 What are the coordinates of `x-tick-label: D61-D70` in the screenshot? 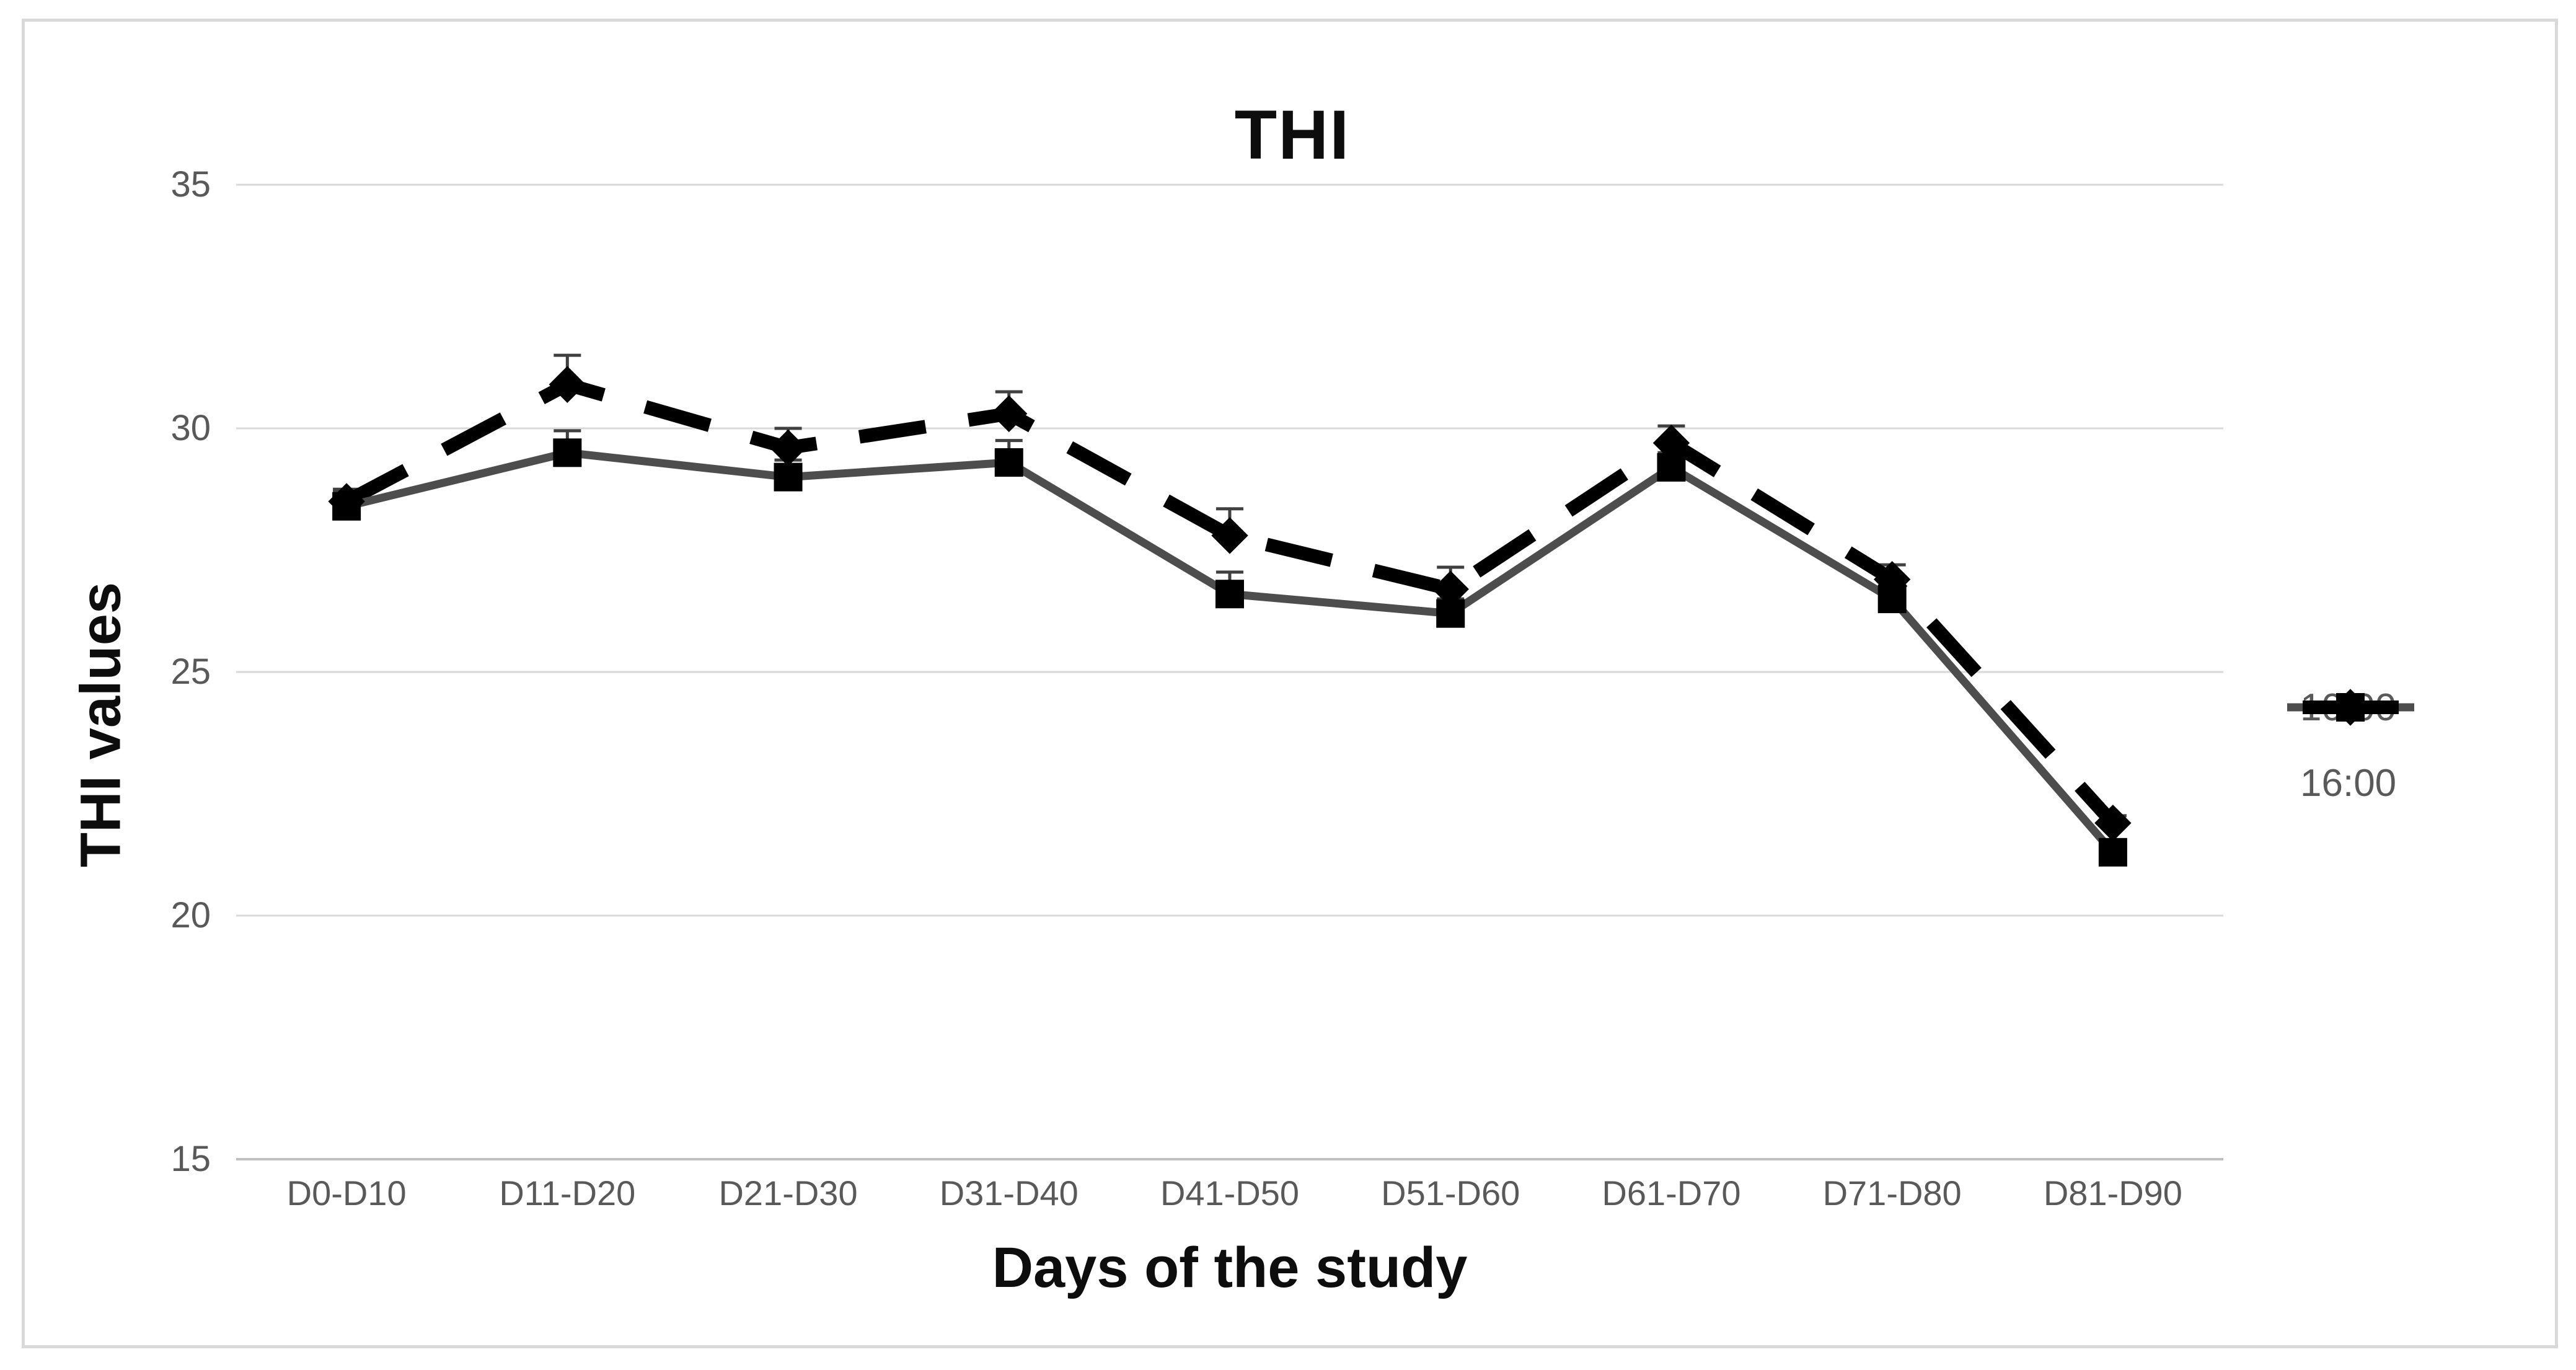 It's located at (1671, 1193).